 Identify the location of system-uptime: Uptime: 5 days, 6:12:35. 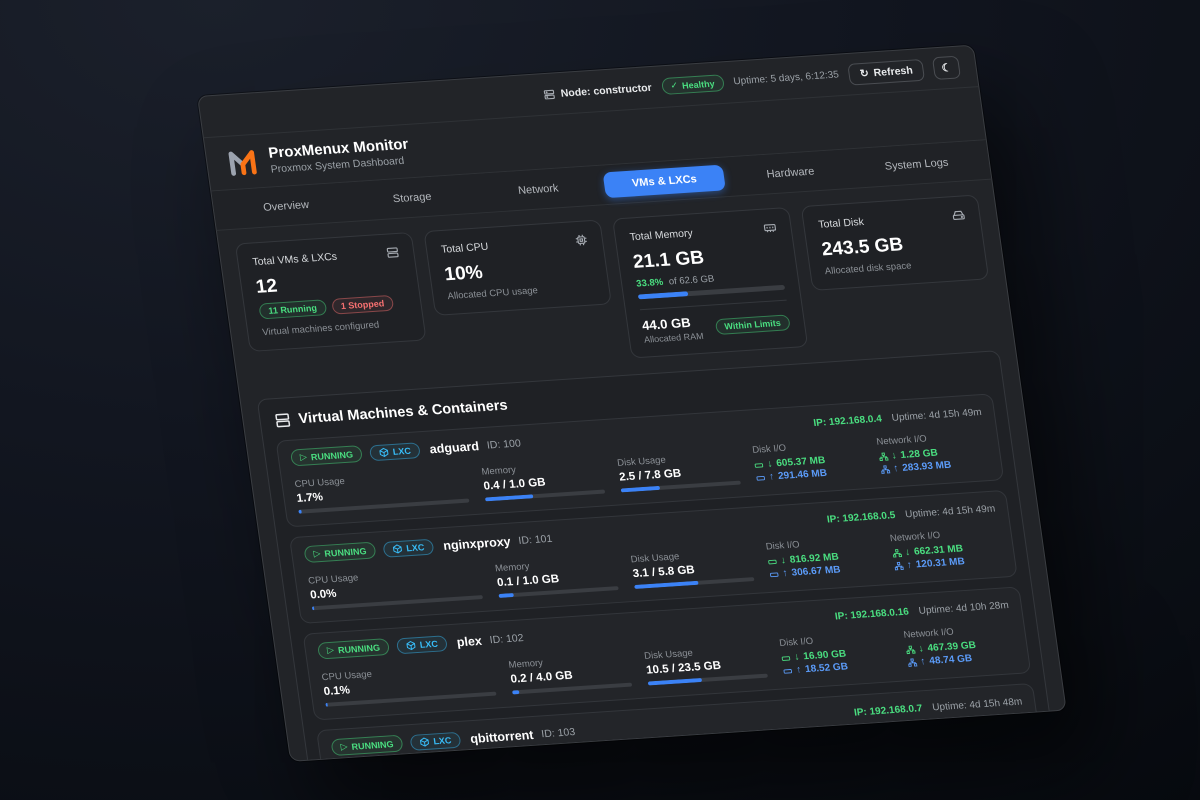
(786, 78).